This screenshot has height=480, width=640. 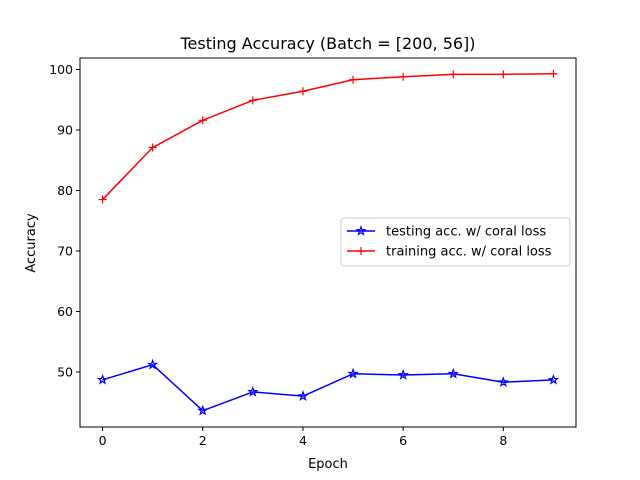 I want to click on y-tick-label-4: 90, so click(x=65, y=129).